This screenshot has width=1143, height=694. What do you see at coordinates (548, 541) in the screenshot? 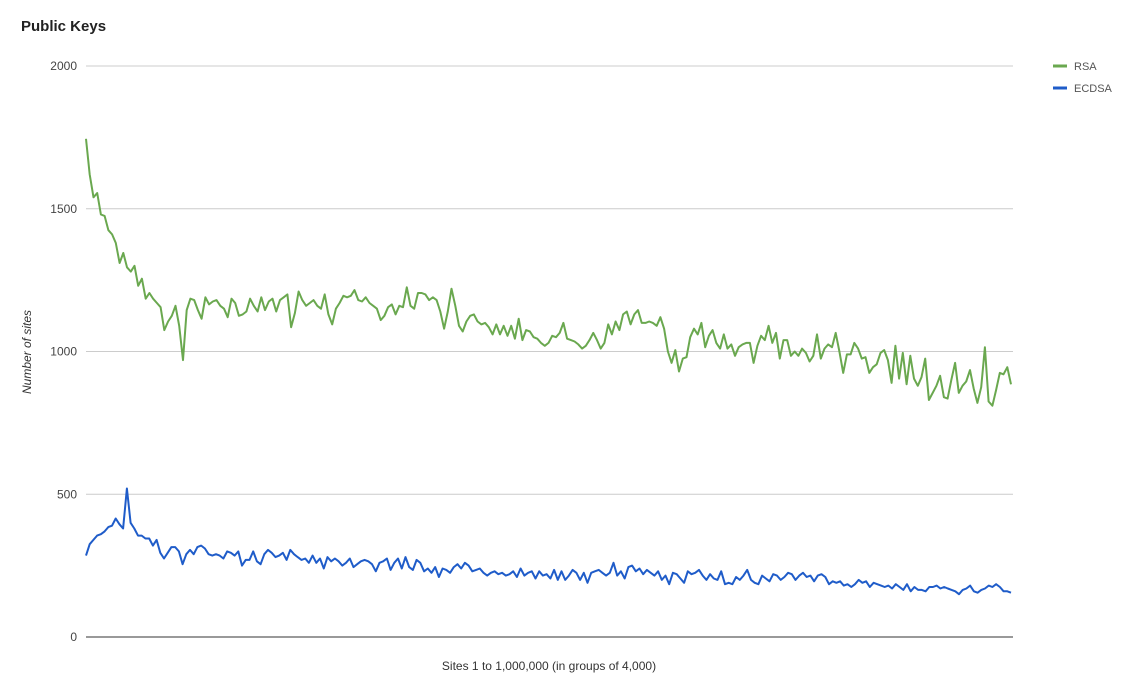
I see `series-line-ecdsa` at bounding box center [548, 541].